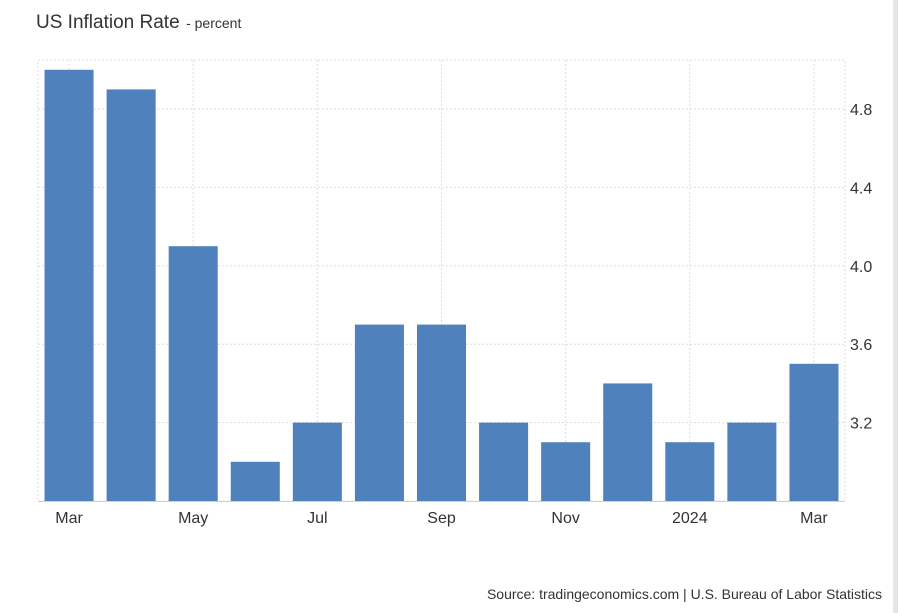 This screenshot has width=900, height=613. Describe the element at coordinates (193, 518) in the screenshot. I see `x-tick-label: May` at that location.